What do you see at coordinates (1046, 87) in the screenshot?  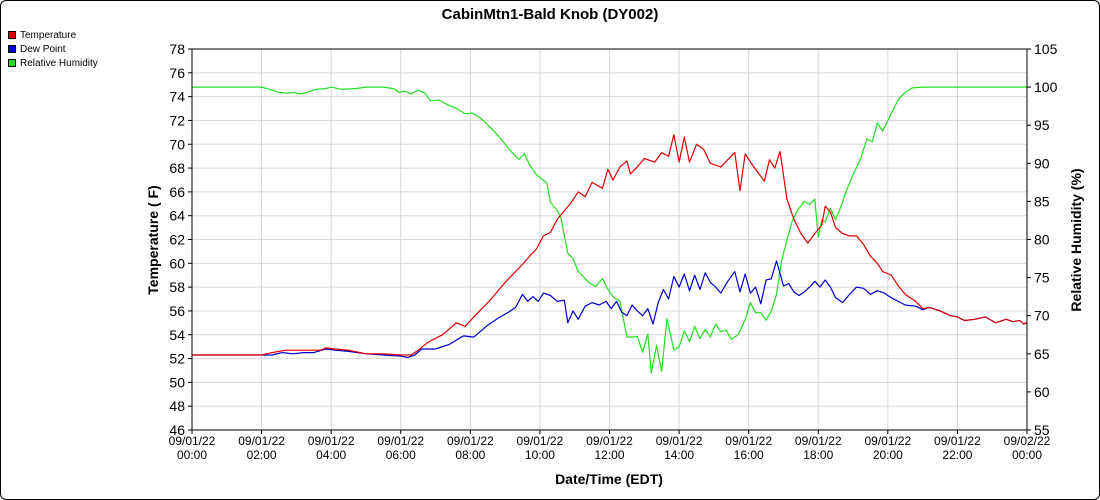 I see `y2-tick-label: 100` at bounding box center [1046, 87].